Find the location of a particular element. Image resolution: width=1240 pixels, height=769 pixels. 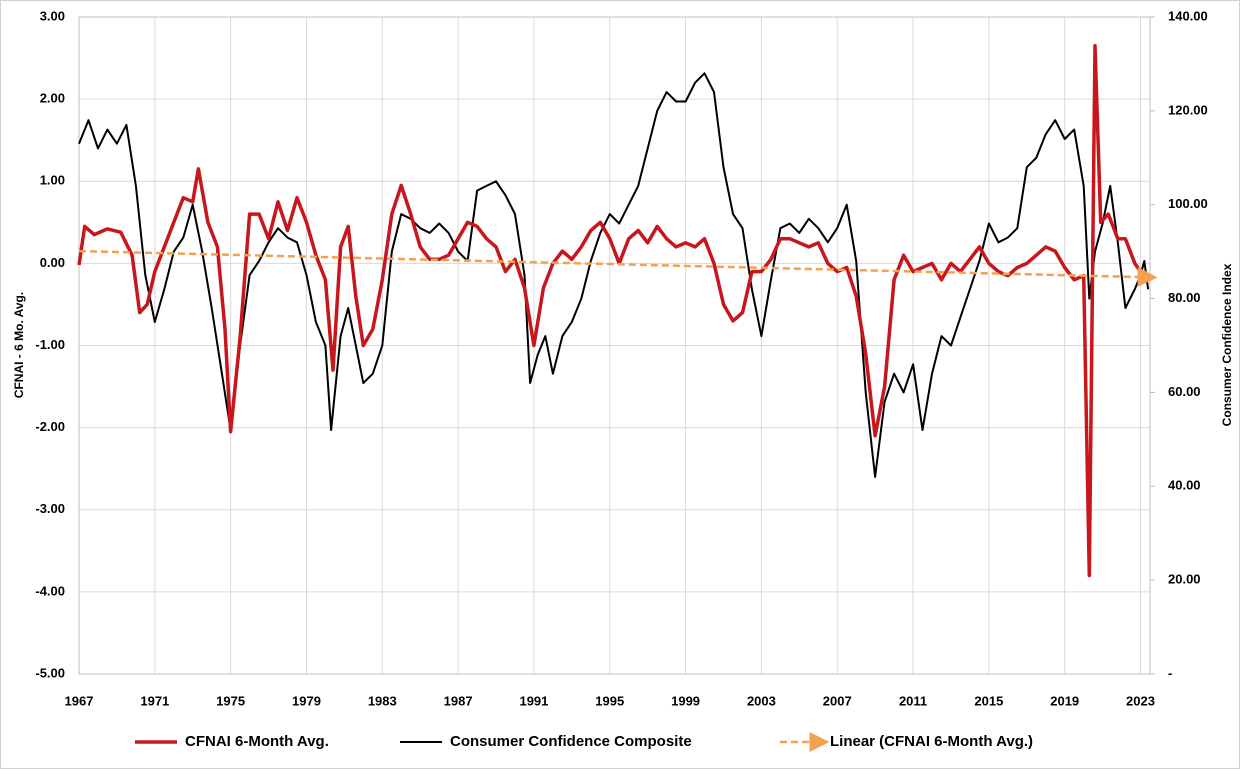

y2-axis-label: Consumer Confidence Index is located at coordinates (1227, 344).